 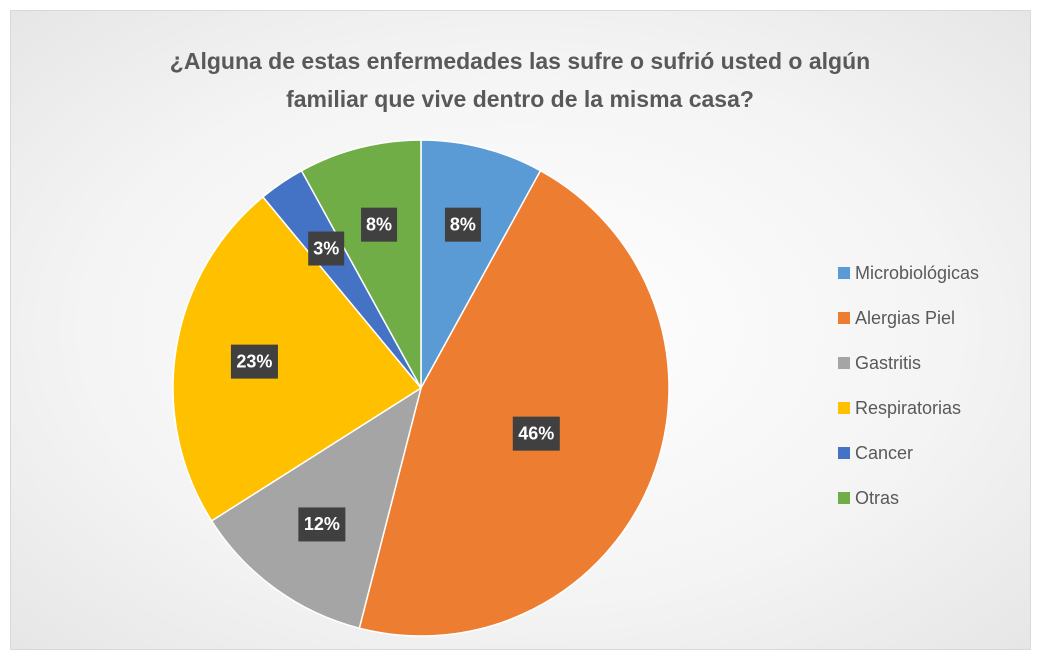 I want to click on data-label: 23%, so click(x=254, y=361).